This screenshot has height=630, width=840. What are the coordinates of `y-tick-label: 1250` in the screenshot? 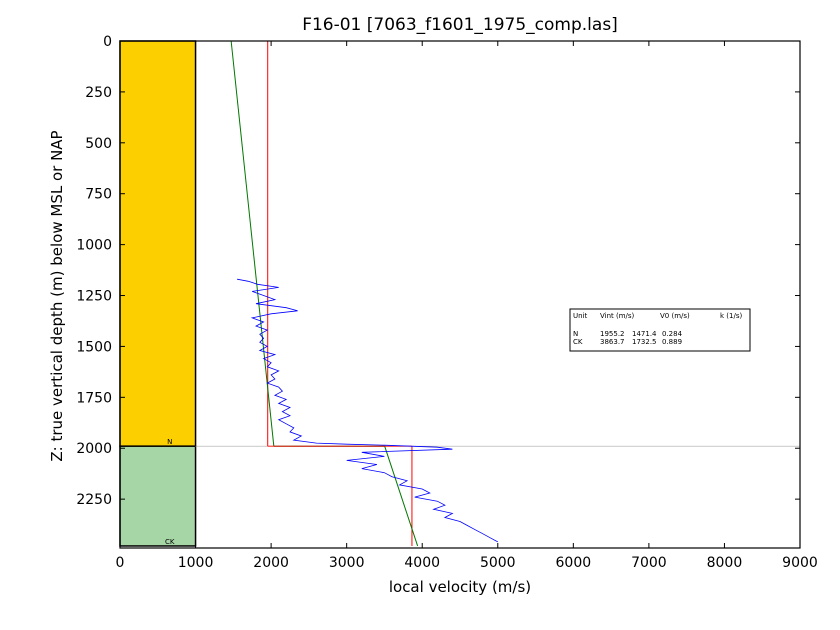 It's located at (94, 297).